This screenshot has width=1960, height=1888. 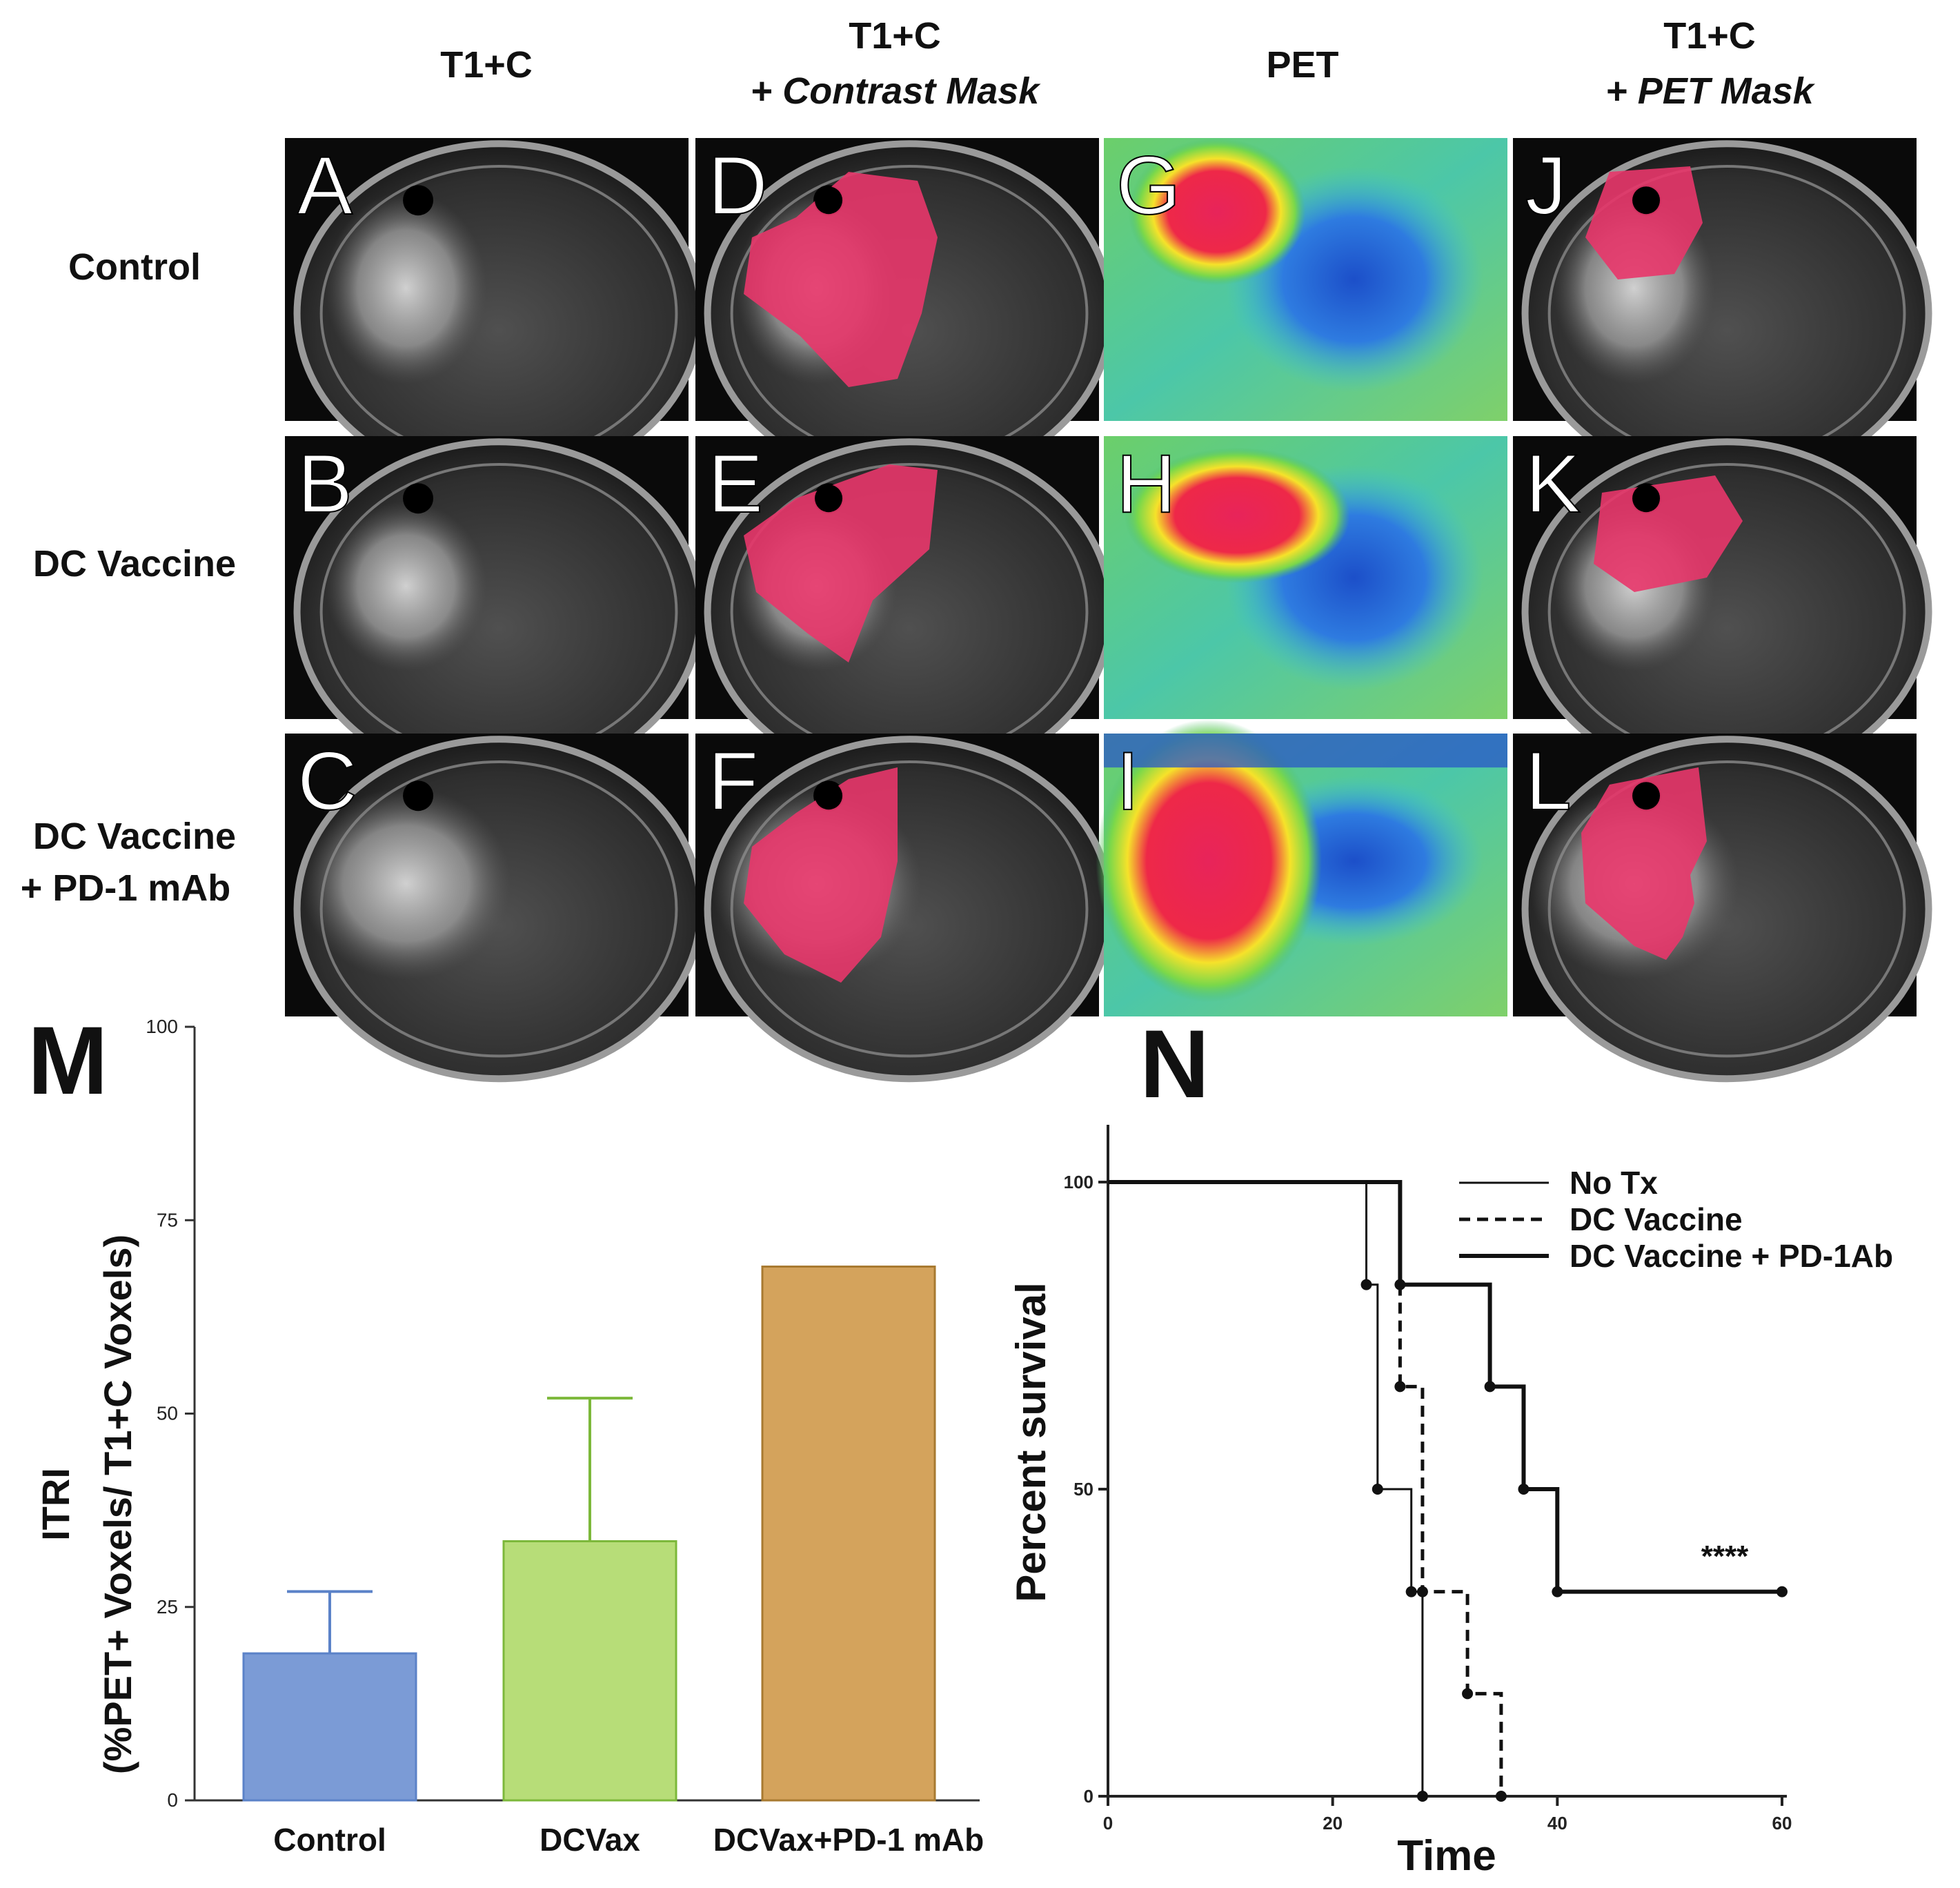 What do you see at coordinates (1614, 1183) in the screenshot?
I see `legend-label: No Tx` at bounding box center [1614, 1183].